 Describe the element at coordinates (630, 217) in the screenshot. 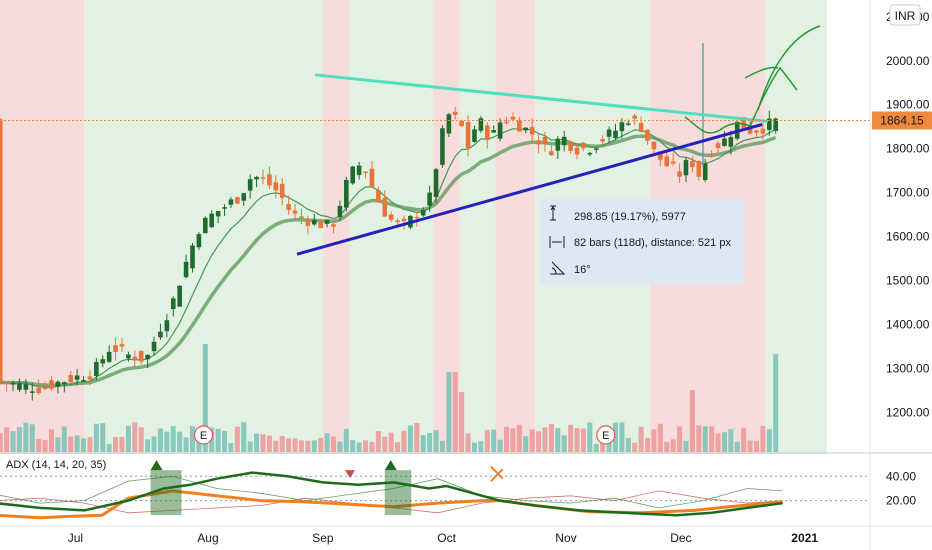

I see `measure-price-range: 298.85 (19.17%), 5977` at that location.